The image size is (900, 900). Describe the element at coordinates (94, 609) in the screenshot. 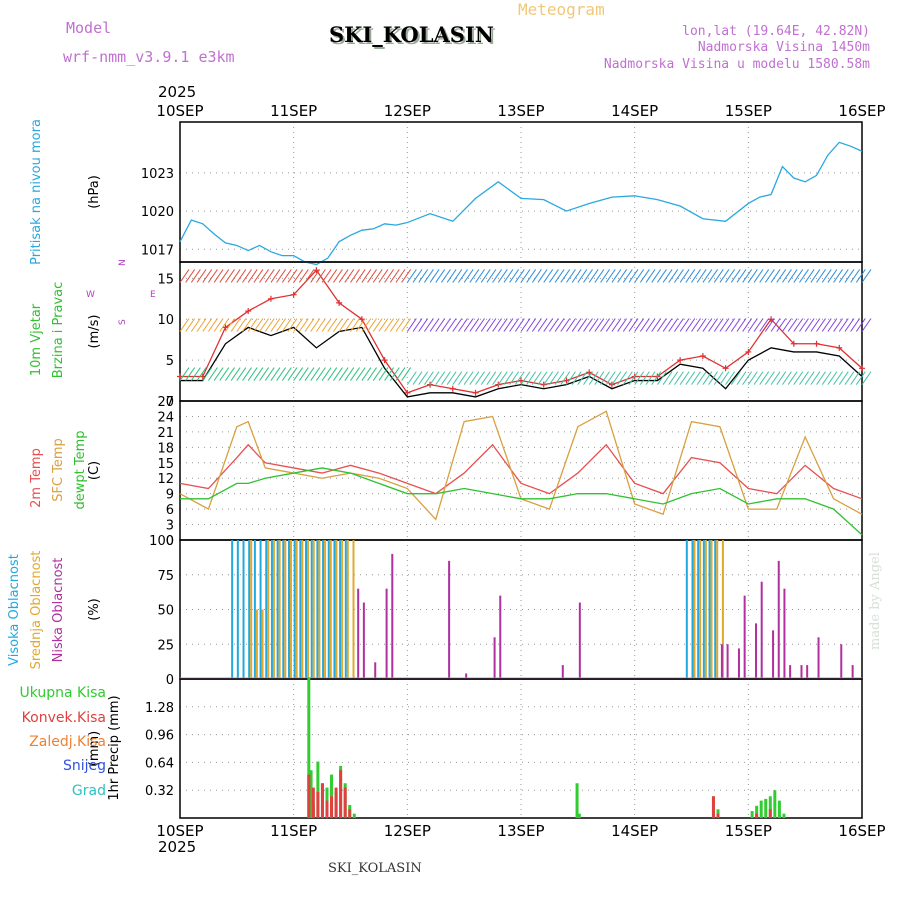

I see `y-axis-label: (%)` at that location.